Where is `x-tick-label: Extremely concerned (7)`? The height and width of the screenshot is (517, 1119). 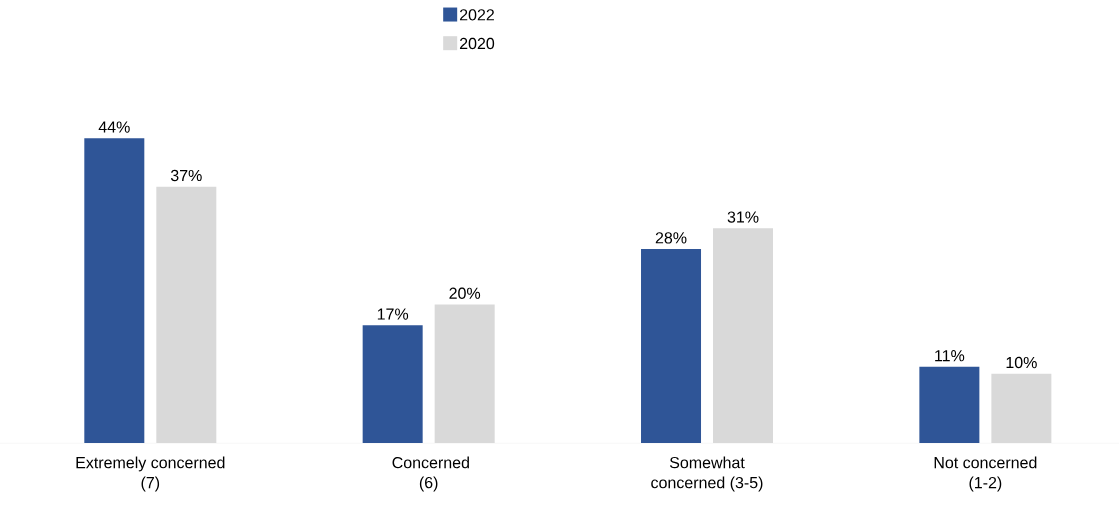 x-tick-label: Extremely concerned (7) is located at coordinates (150, 474).